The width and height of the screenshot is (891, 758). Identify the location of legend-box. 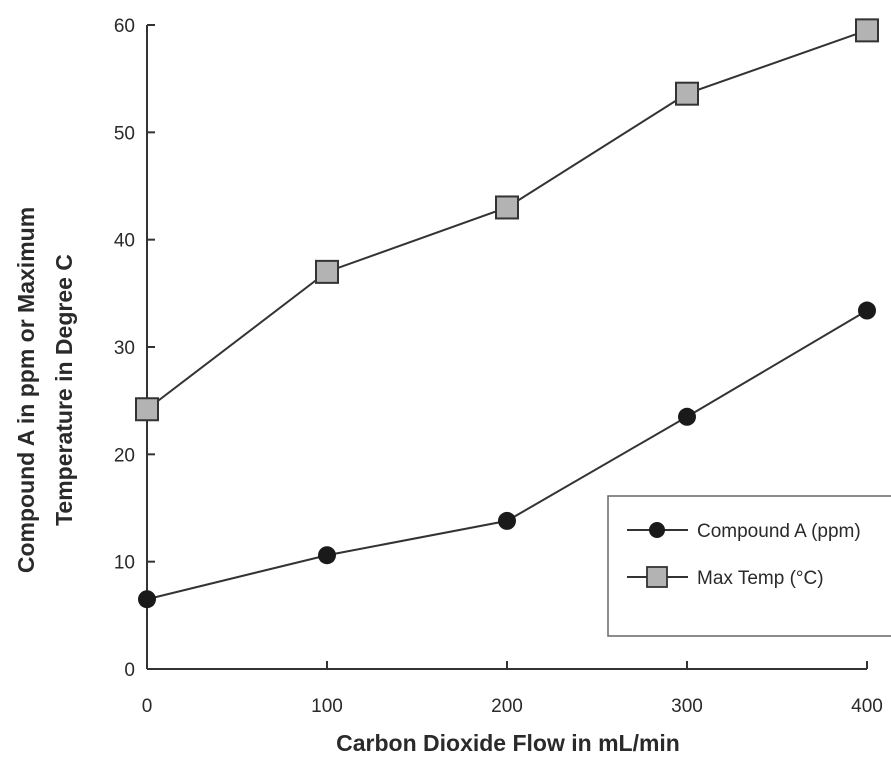
(749, 566).